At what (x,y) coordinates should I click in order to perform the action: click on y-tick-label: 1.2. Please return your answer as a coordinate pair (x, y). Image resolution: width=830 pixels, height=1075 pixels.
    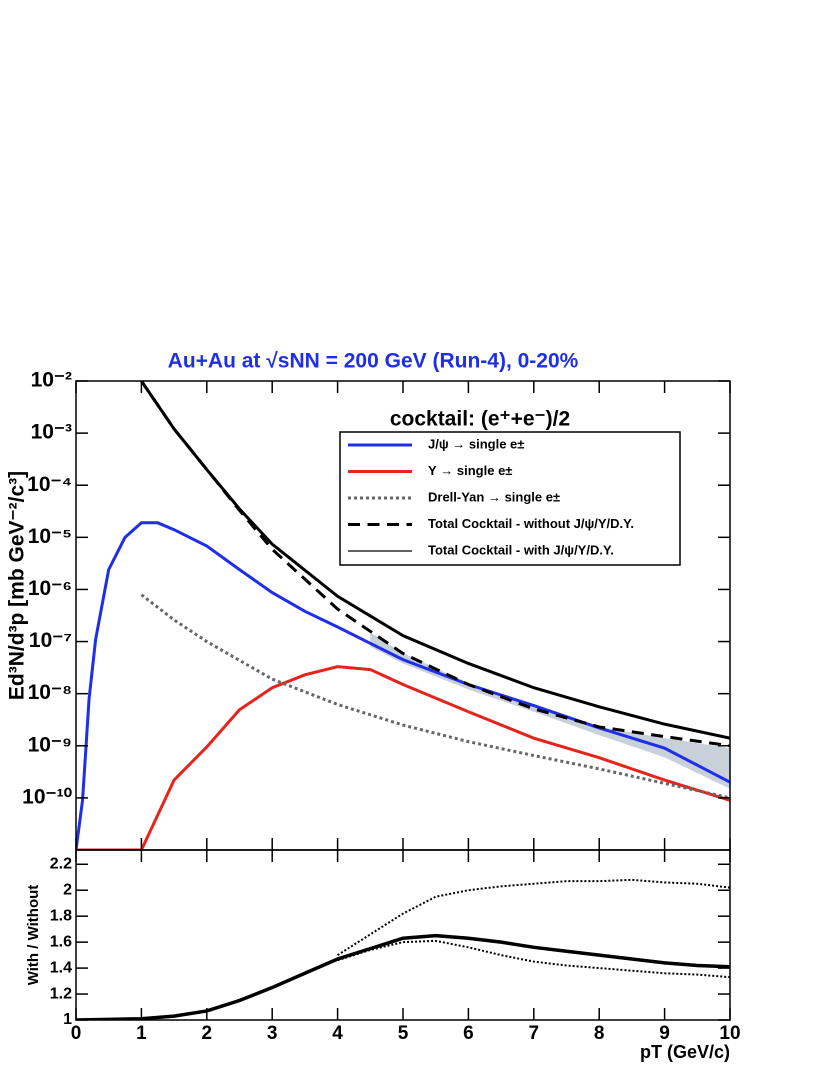
    Looking at the image, I should click on (61, 993).